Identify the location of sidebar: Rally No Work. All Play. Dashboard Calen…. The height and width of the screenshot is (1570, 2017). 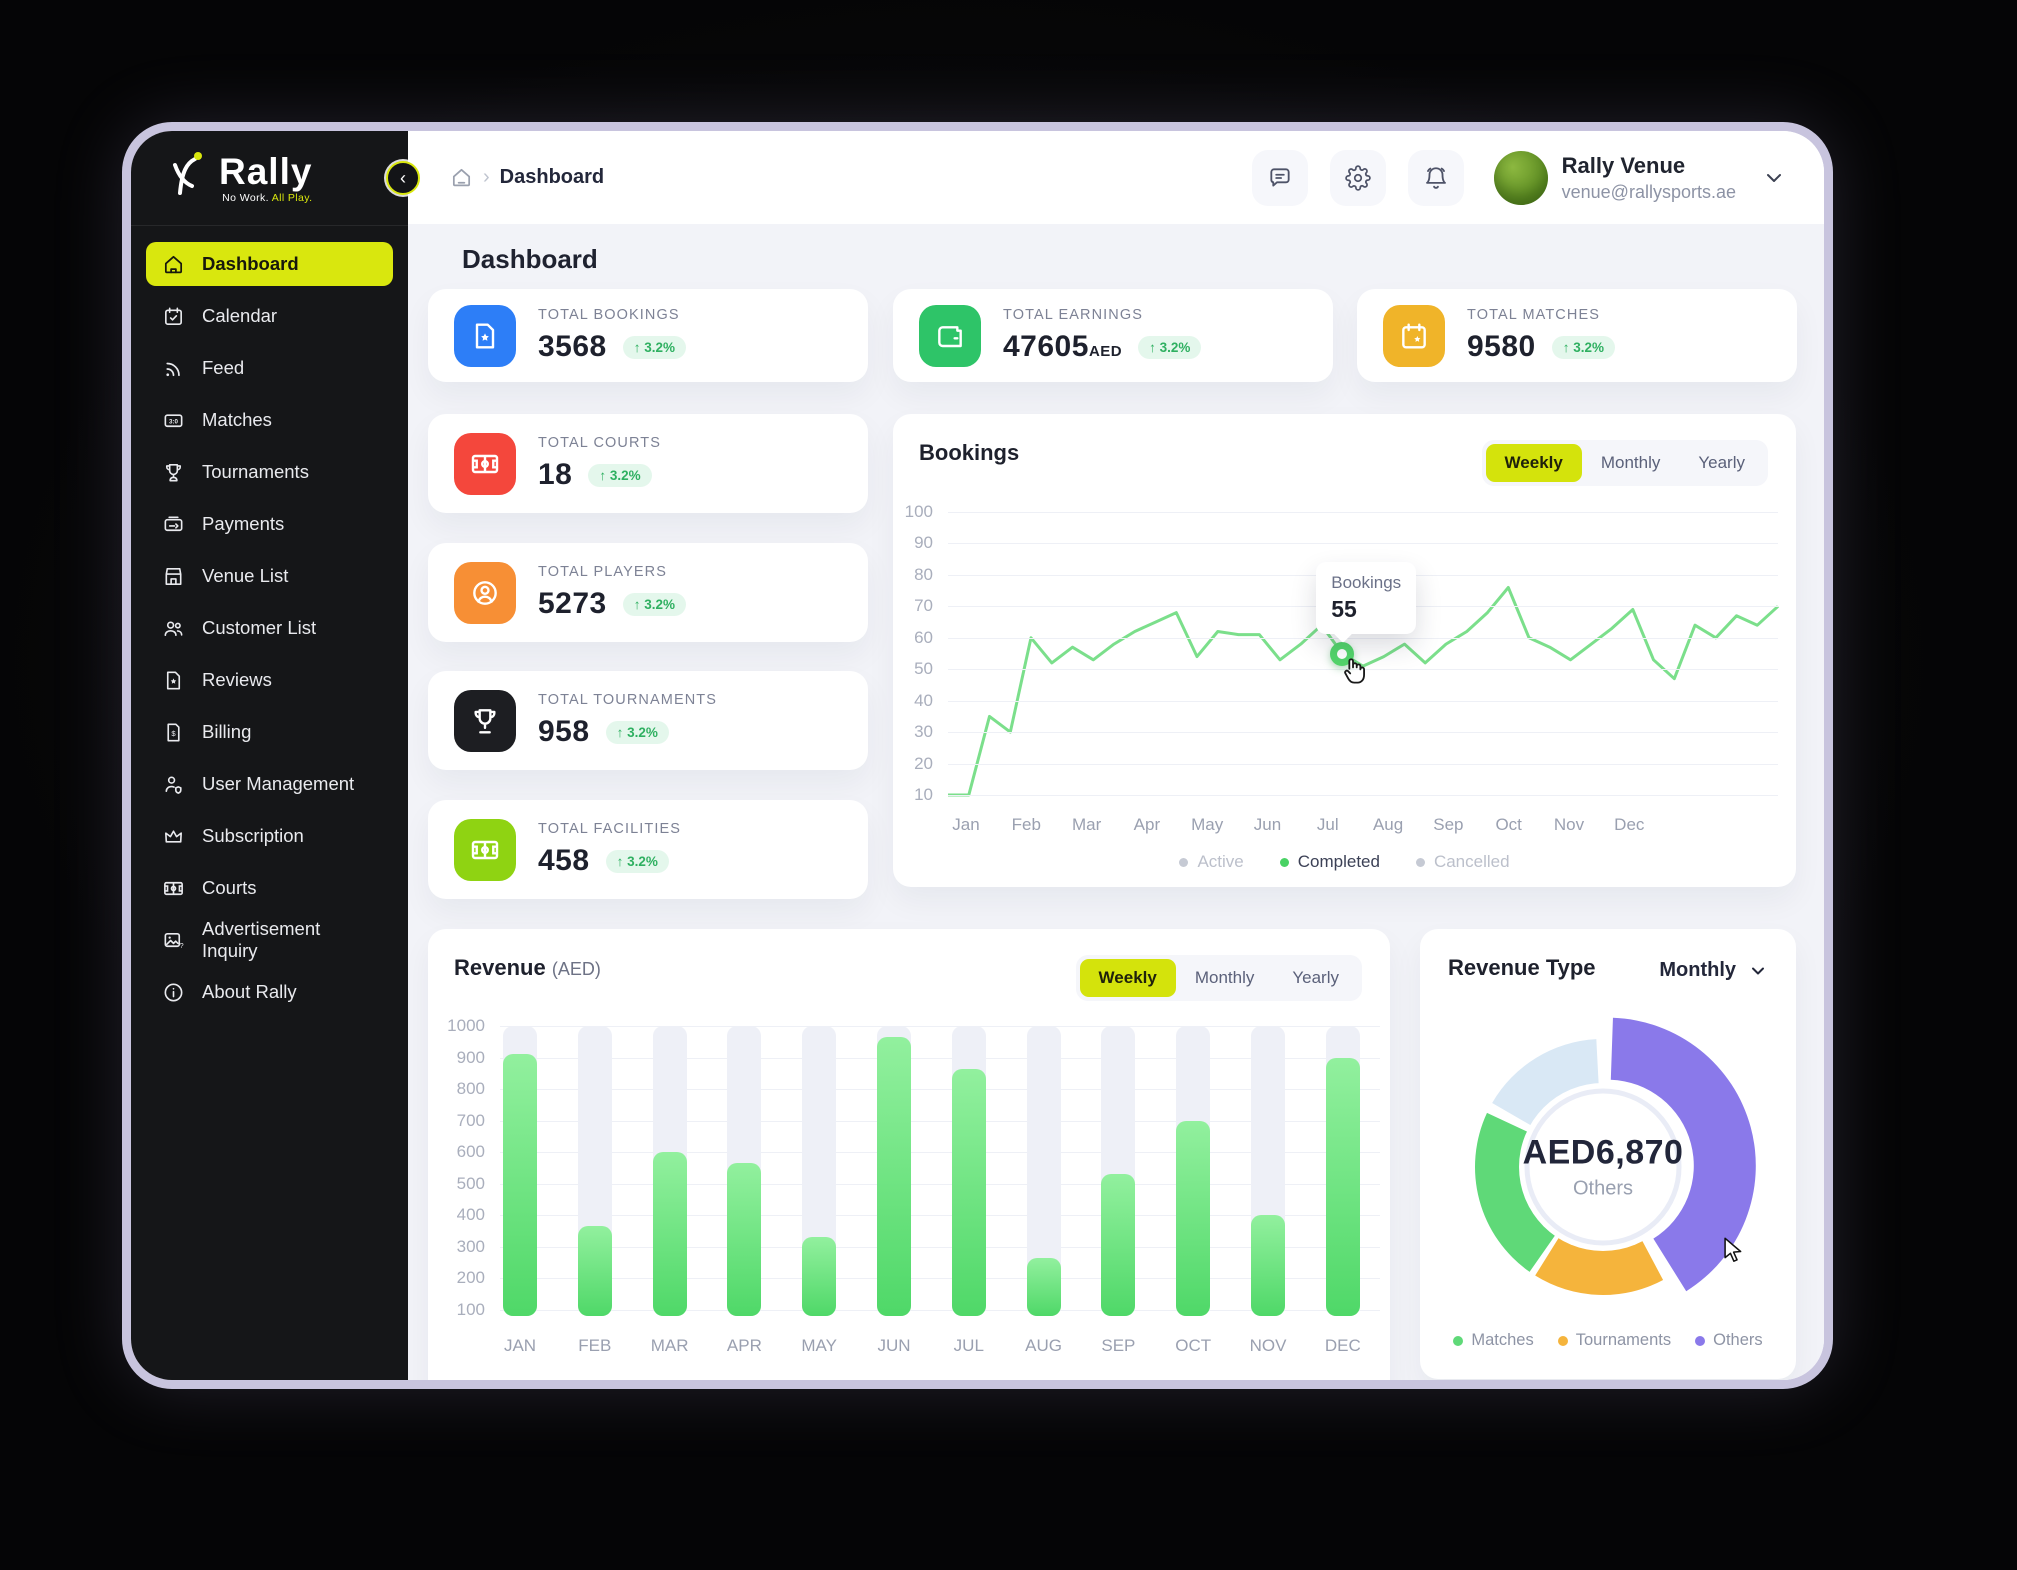
(269, 755).